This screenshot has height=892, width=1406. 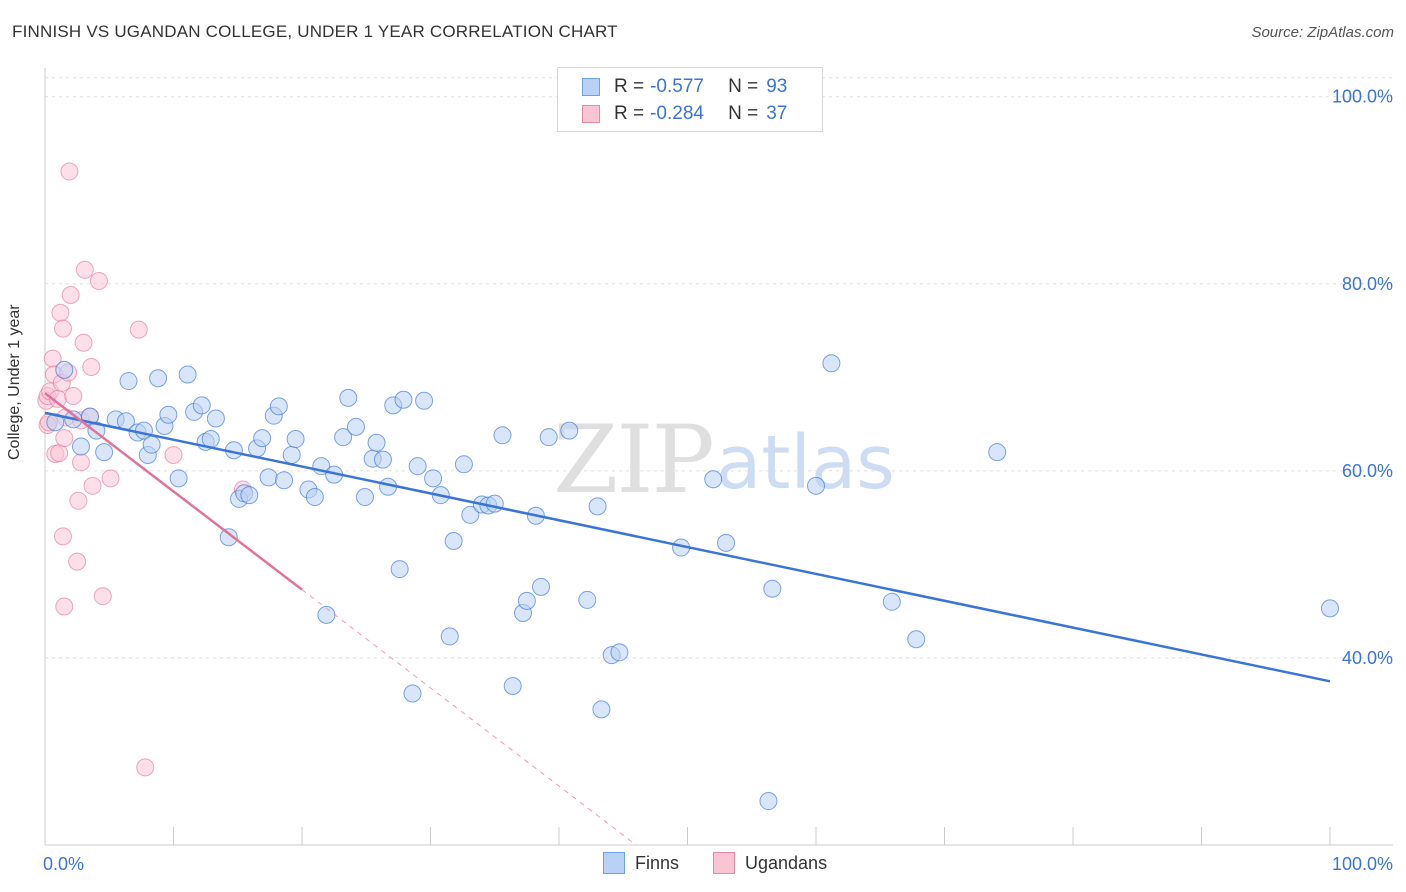 I want to click on ugandans-swatch, so click(x=591, y=114).